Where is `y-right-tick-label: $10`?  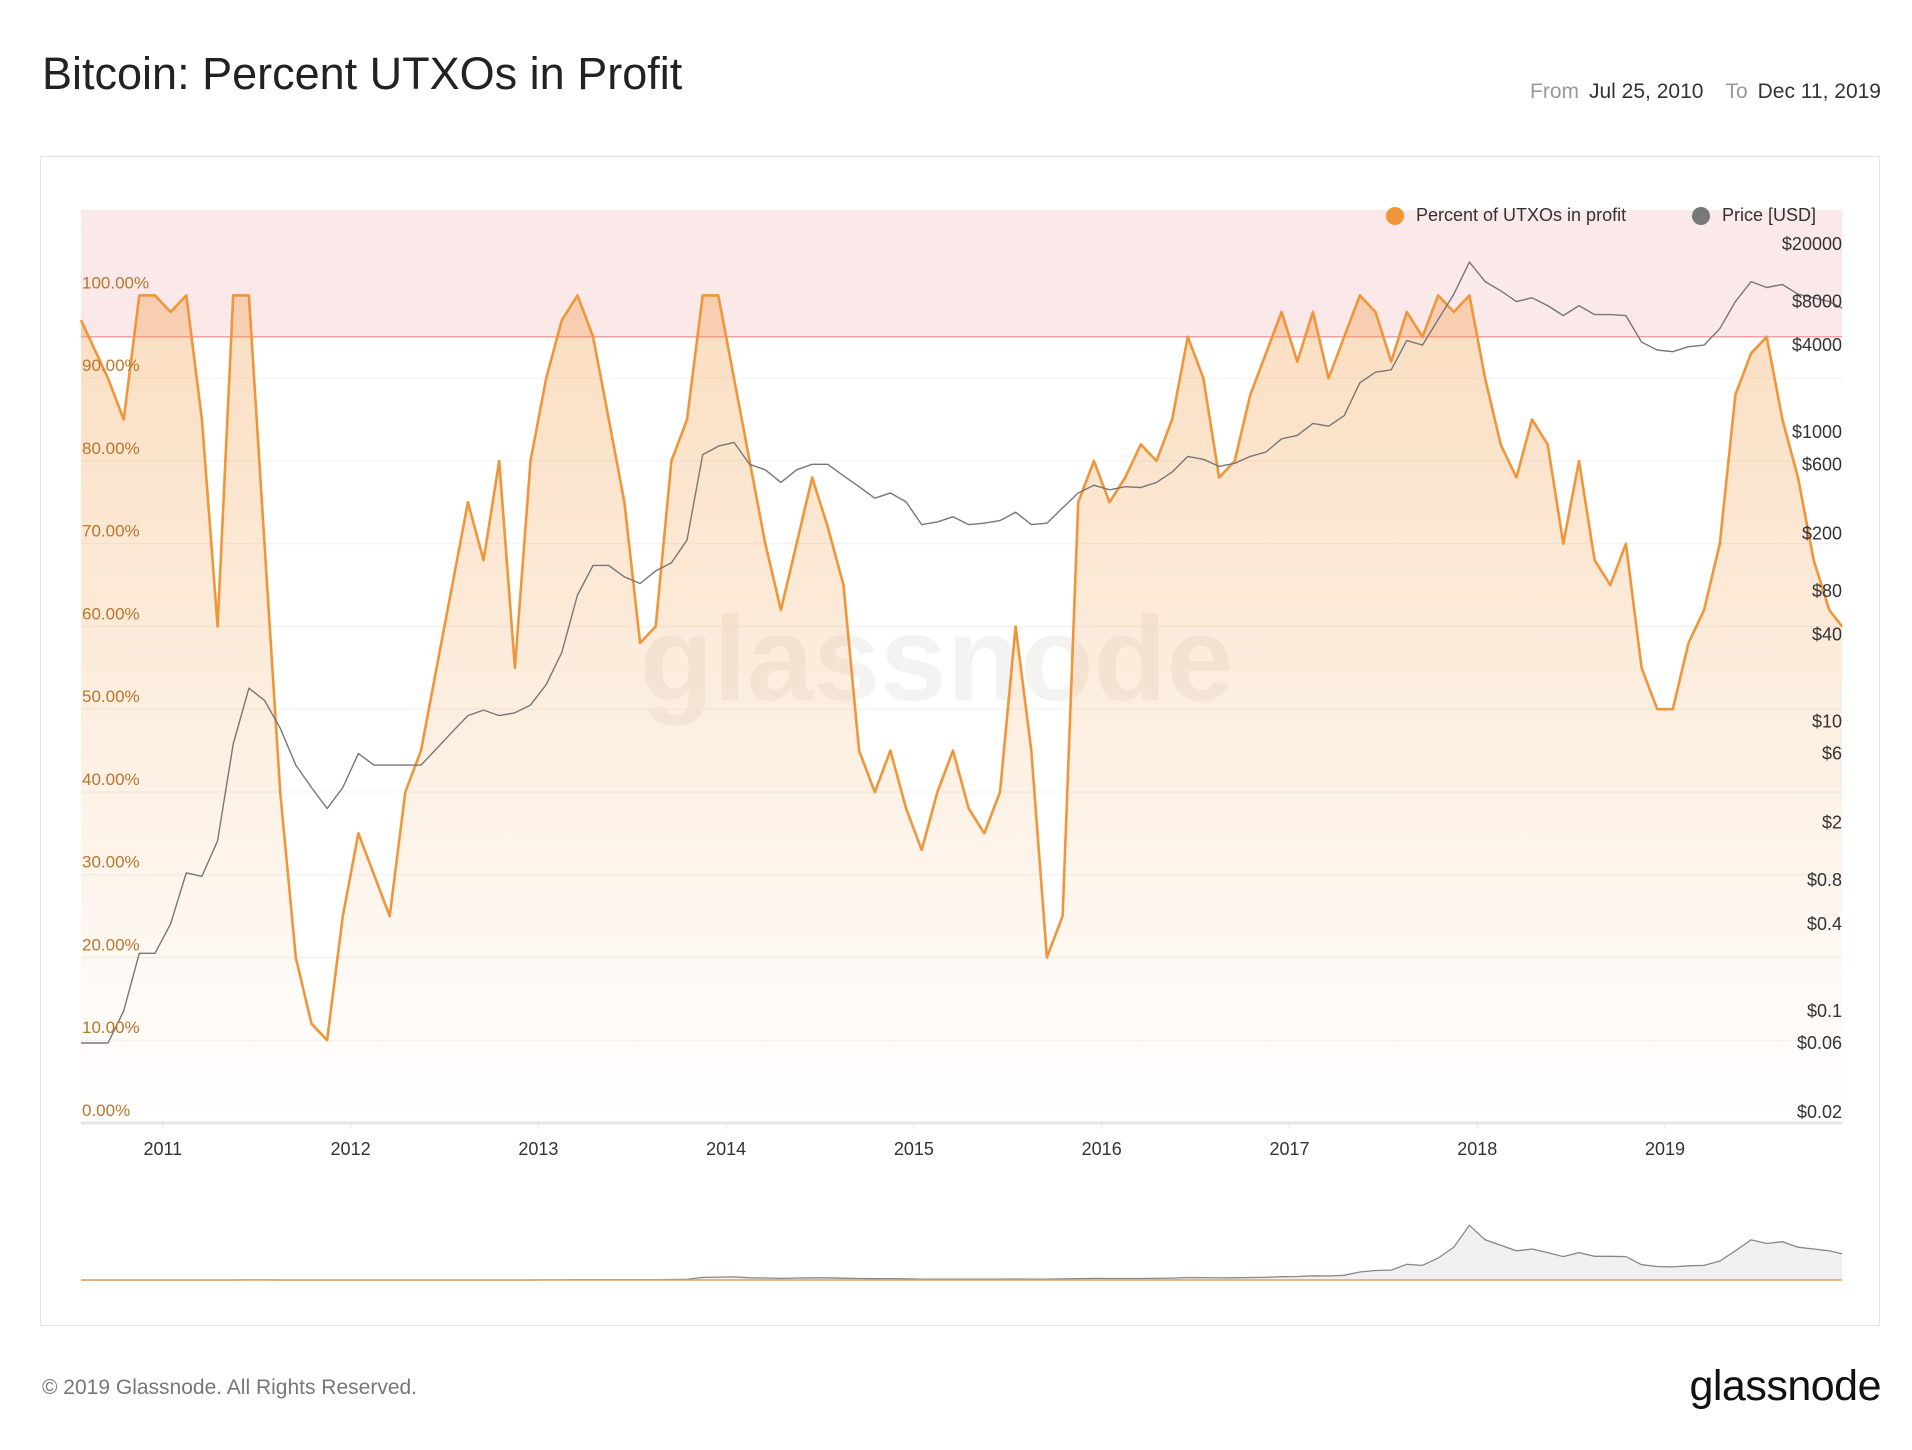
y-right-tick-label: $10 is located at coordinates (1827, 722).